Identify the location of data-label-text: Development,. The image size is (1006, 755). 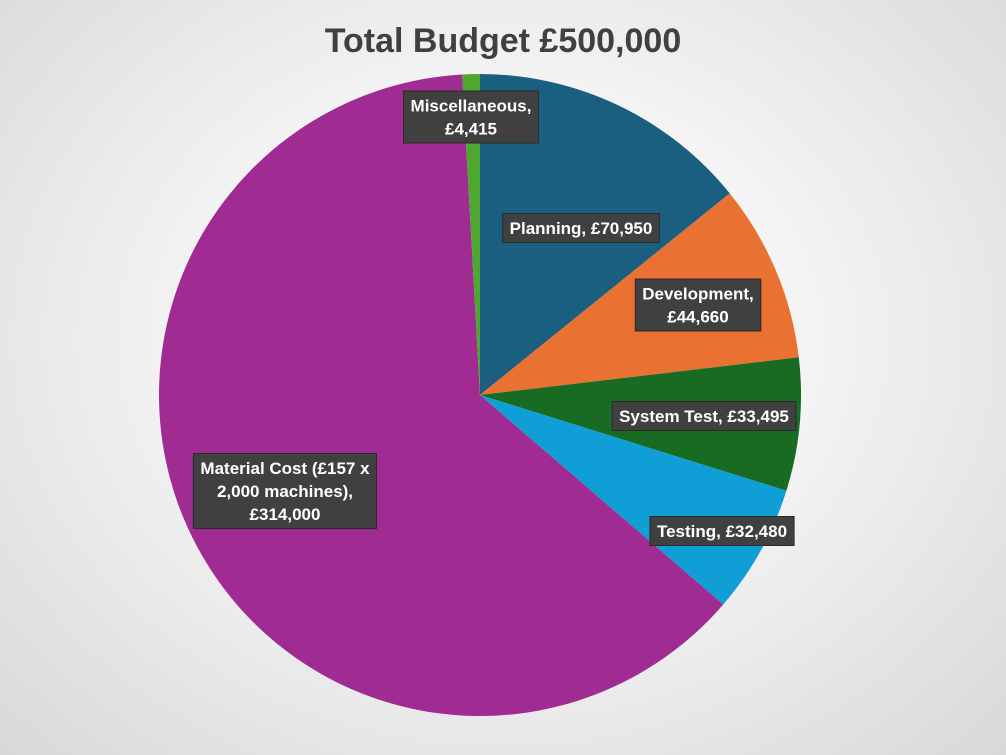
(697, 294).